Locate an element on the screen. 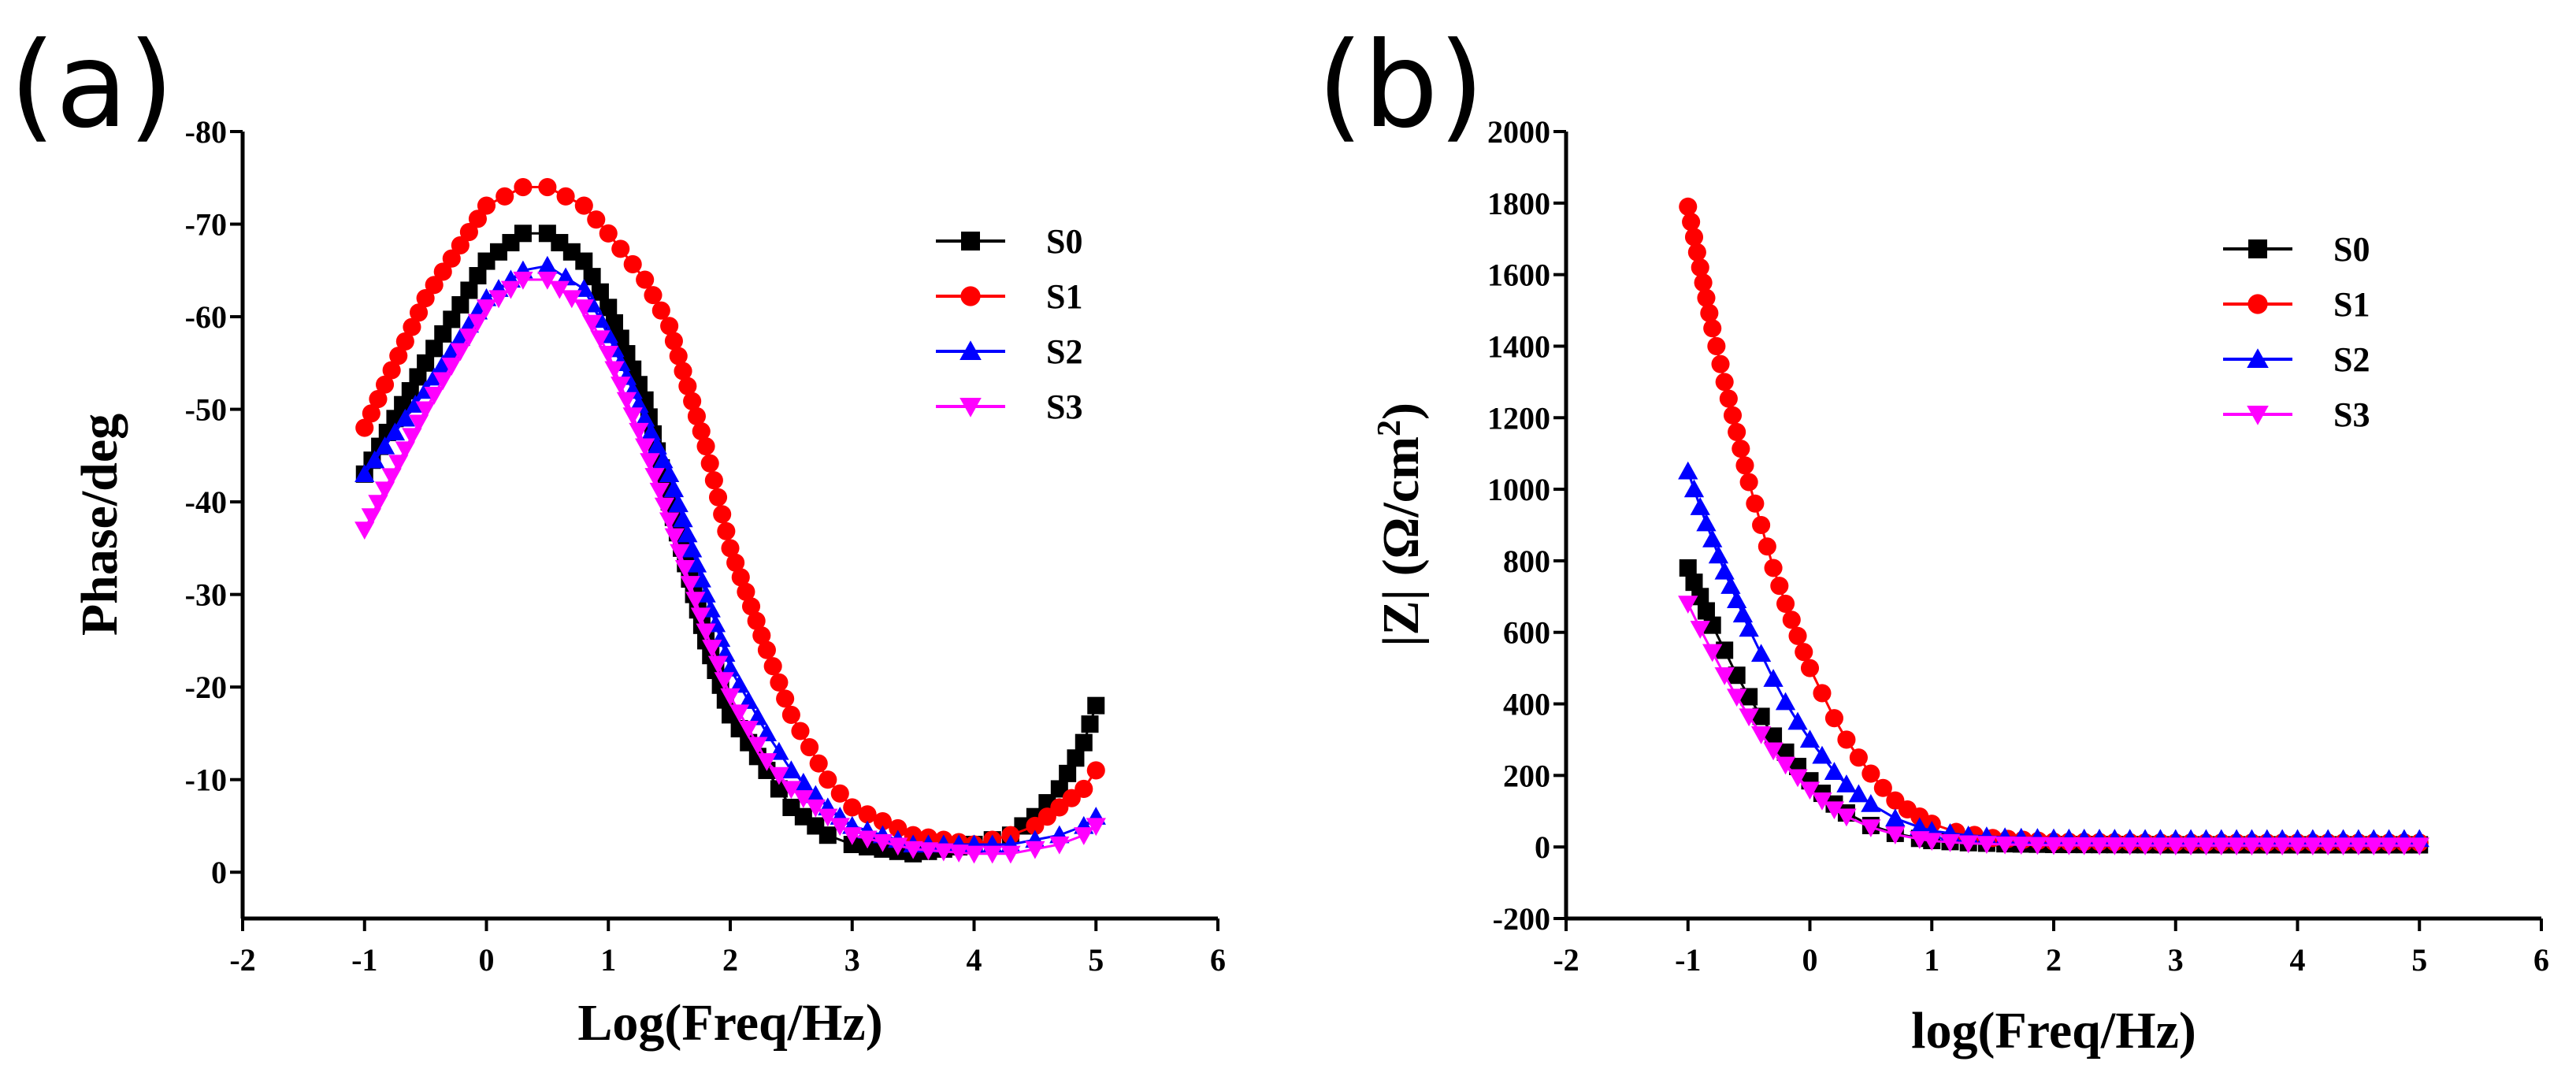 This screenshot has height=1080, width=2576. y-tick-label: 1200 is located at coordinates (1518, 418).